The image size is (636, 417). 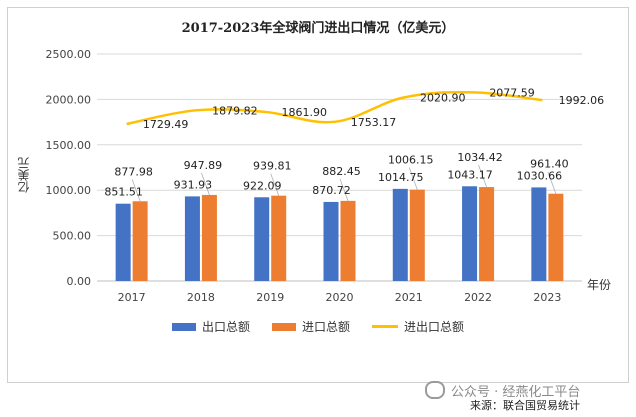 I want to click on data-label-export: 1014.75, so click(x=401, y=177).